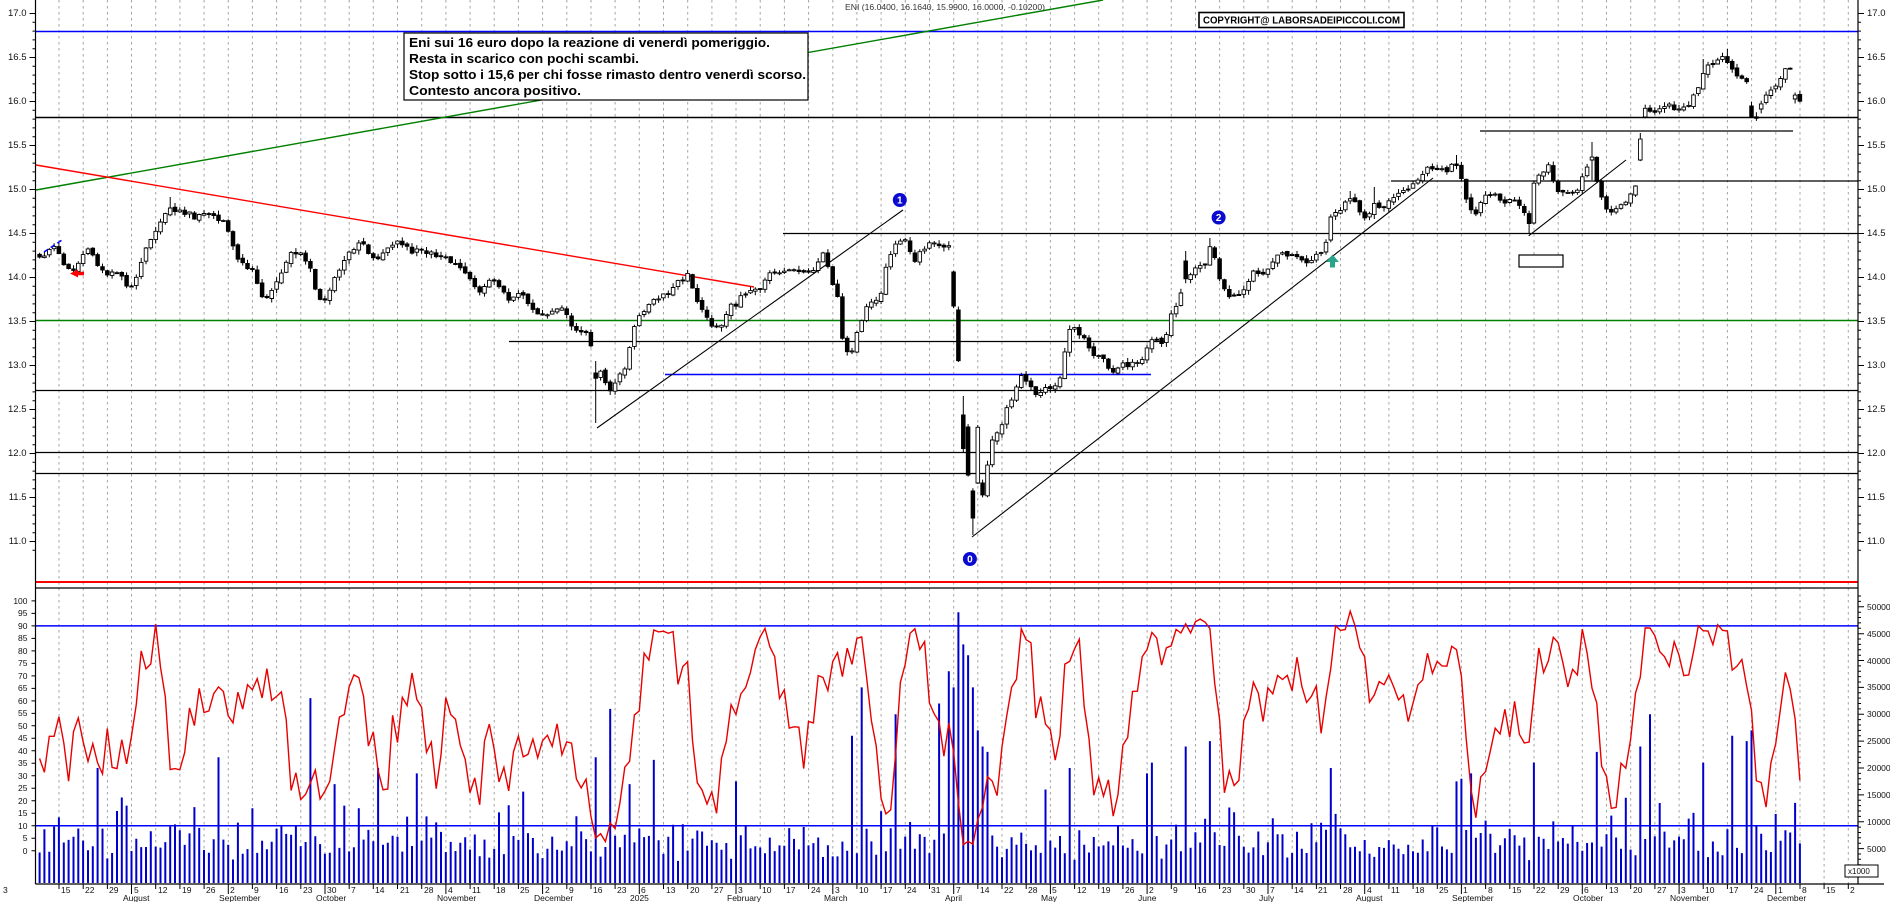 Image resolution: width=1890 pixels, height=907 pixels. Describe the element at coordinates (970, 560) in the screenshot. I see `svg-text: 0` at that location.